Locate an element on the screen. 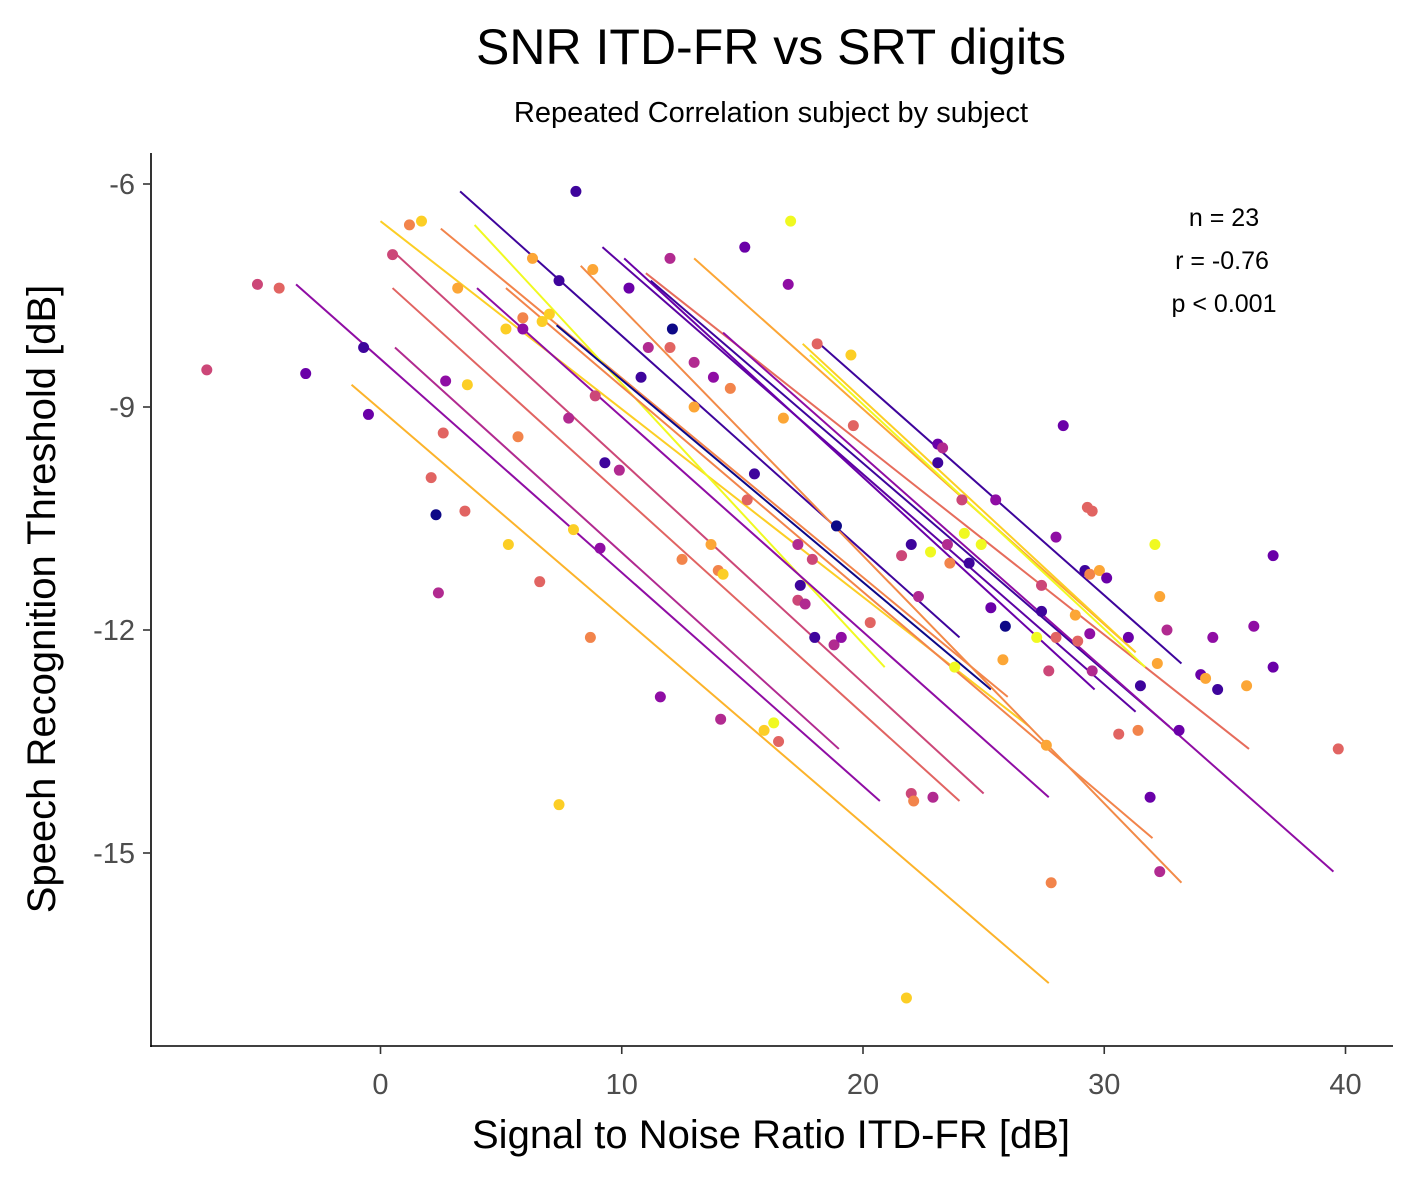  stats-annotation: n = 23 r = -0.76 p < 0.001 is located at coordinates (1224, 261).